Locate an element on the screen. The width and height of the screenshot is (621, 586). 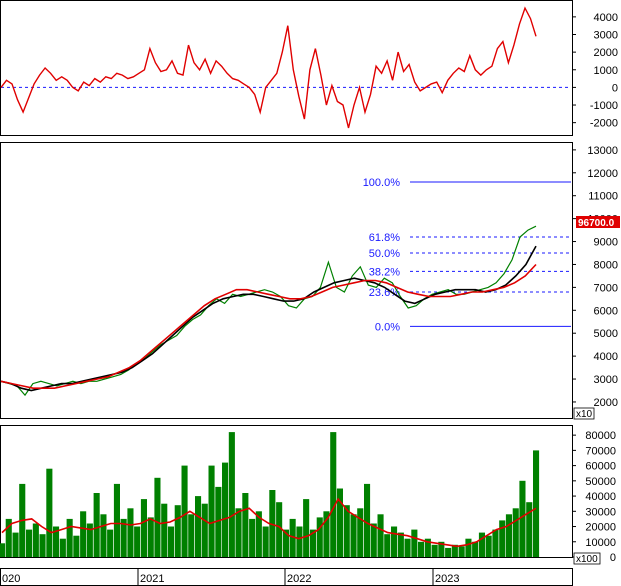
osc-tick-label: 0 is located at coordinates (615, 88).